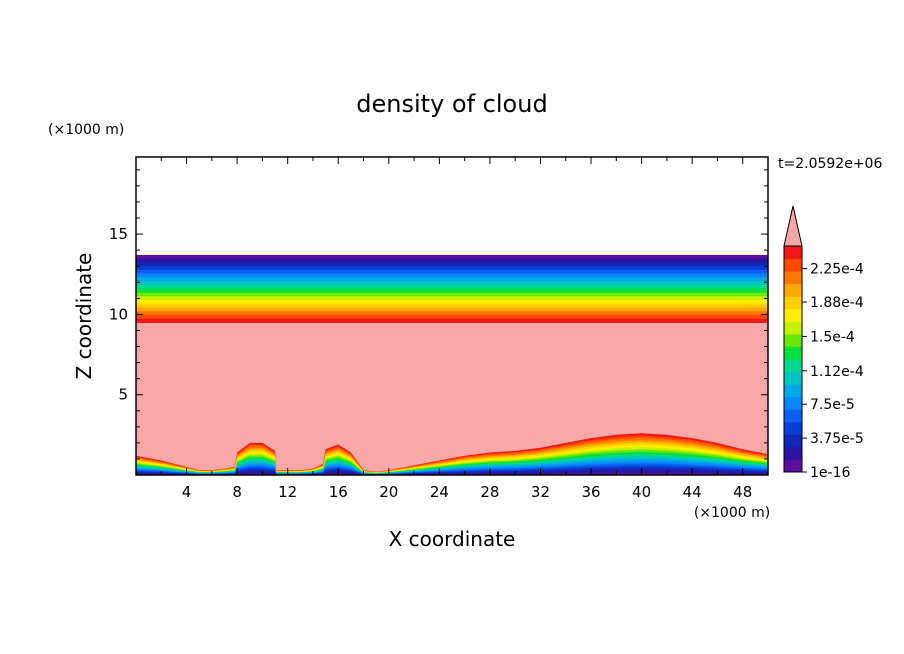 The image size is (904, 654). I want to click on colorbar-tick-label: 7.5e-5, so click(832, 405).